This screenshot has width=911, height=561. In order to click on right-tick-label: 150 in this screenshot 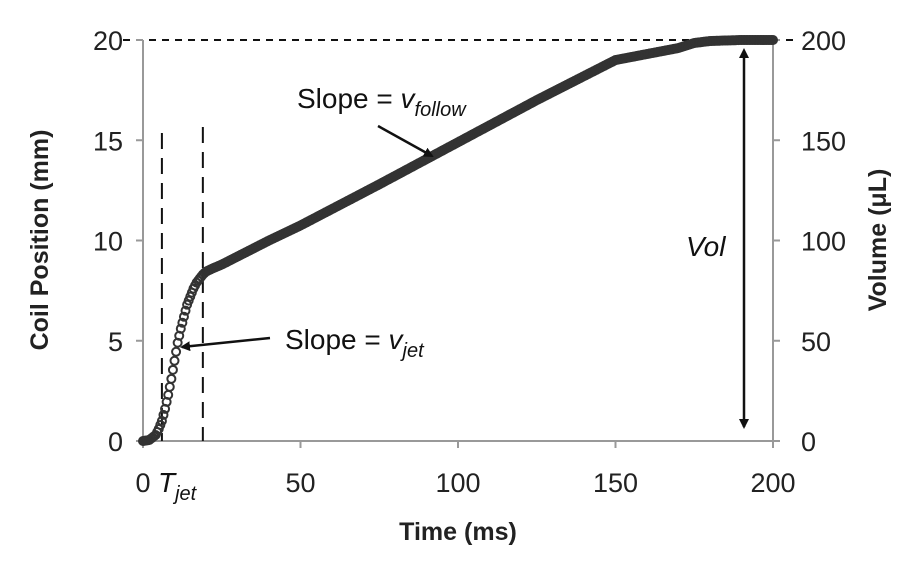, I will do `click(823, 141)`.